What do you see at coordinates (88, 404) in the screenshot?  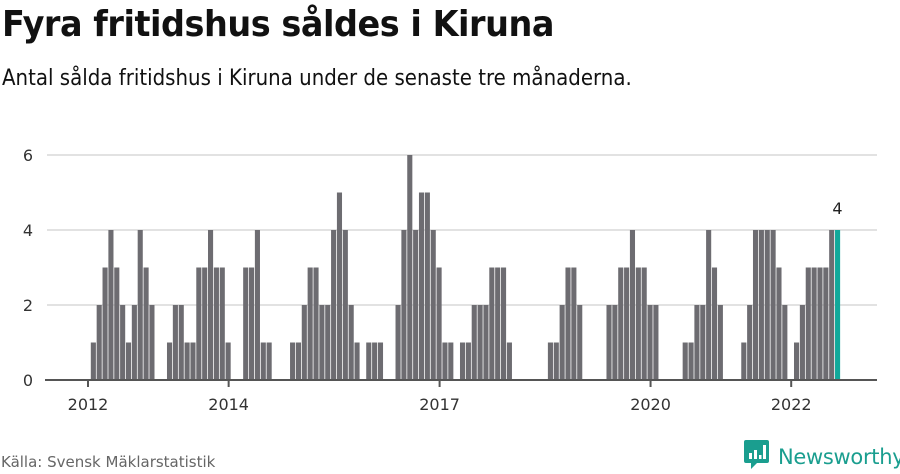 I see `x-tick-label: 2012` at bounding box center [88, 404].